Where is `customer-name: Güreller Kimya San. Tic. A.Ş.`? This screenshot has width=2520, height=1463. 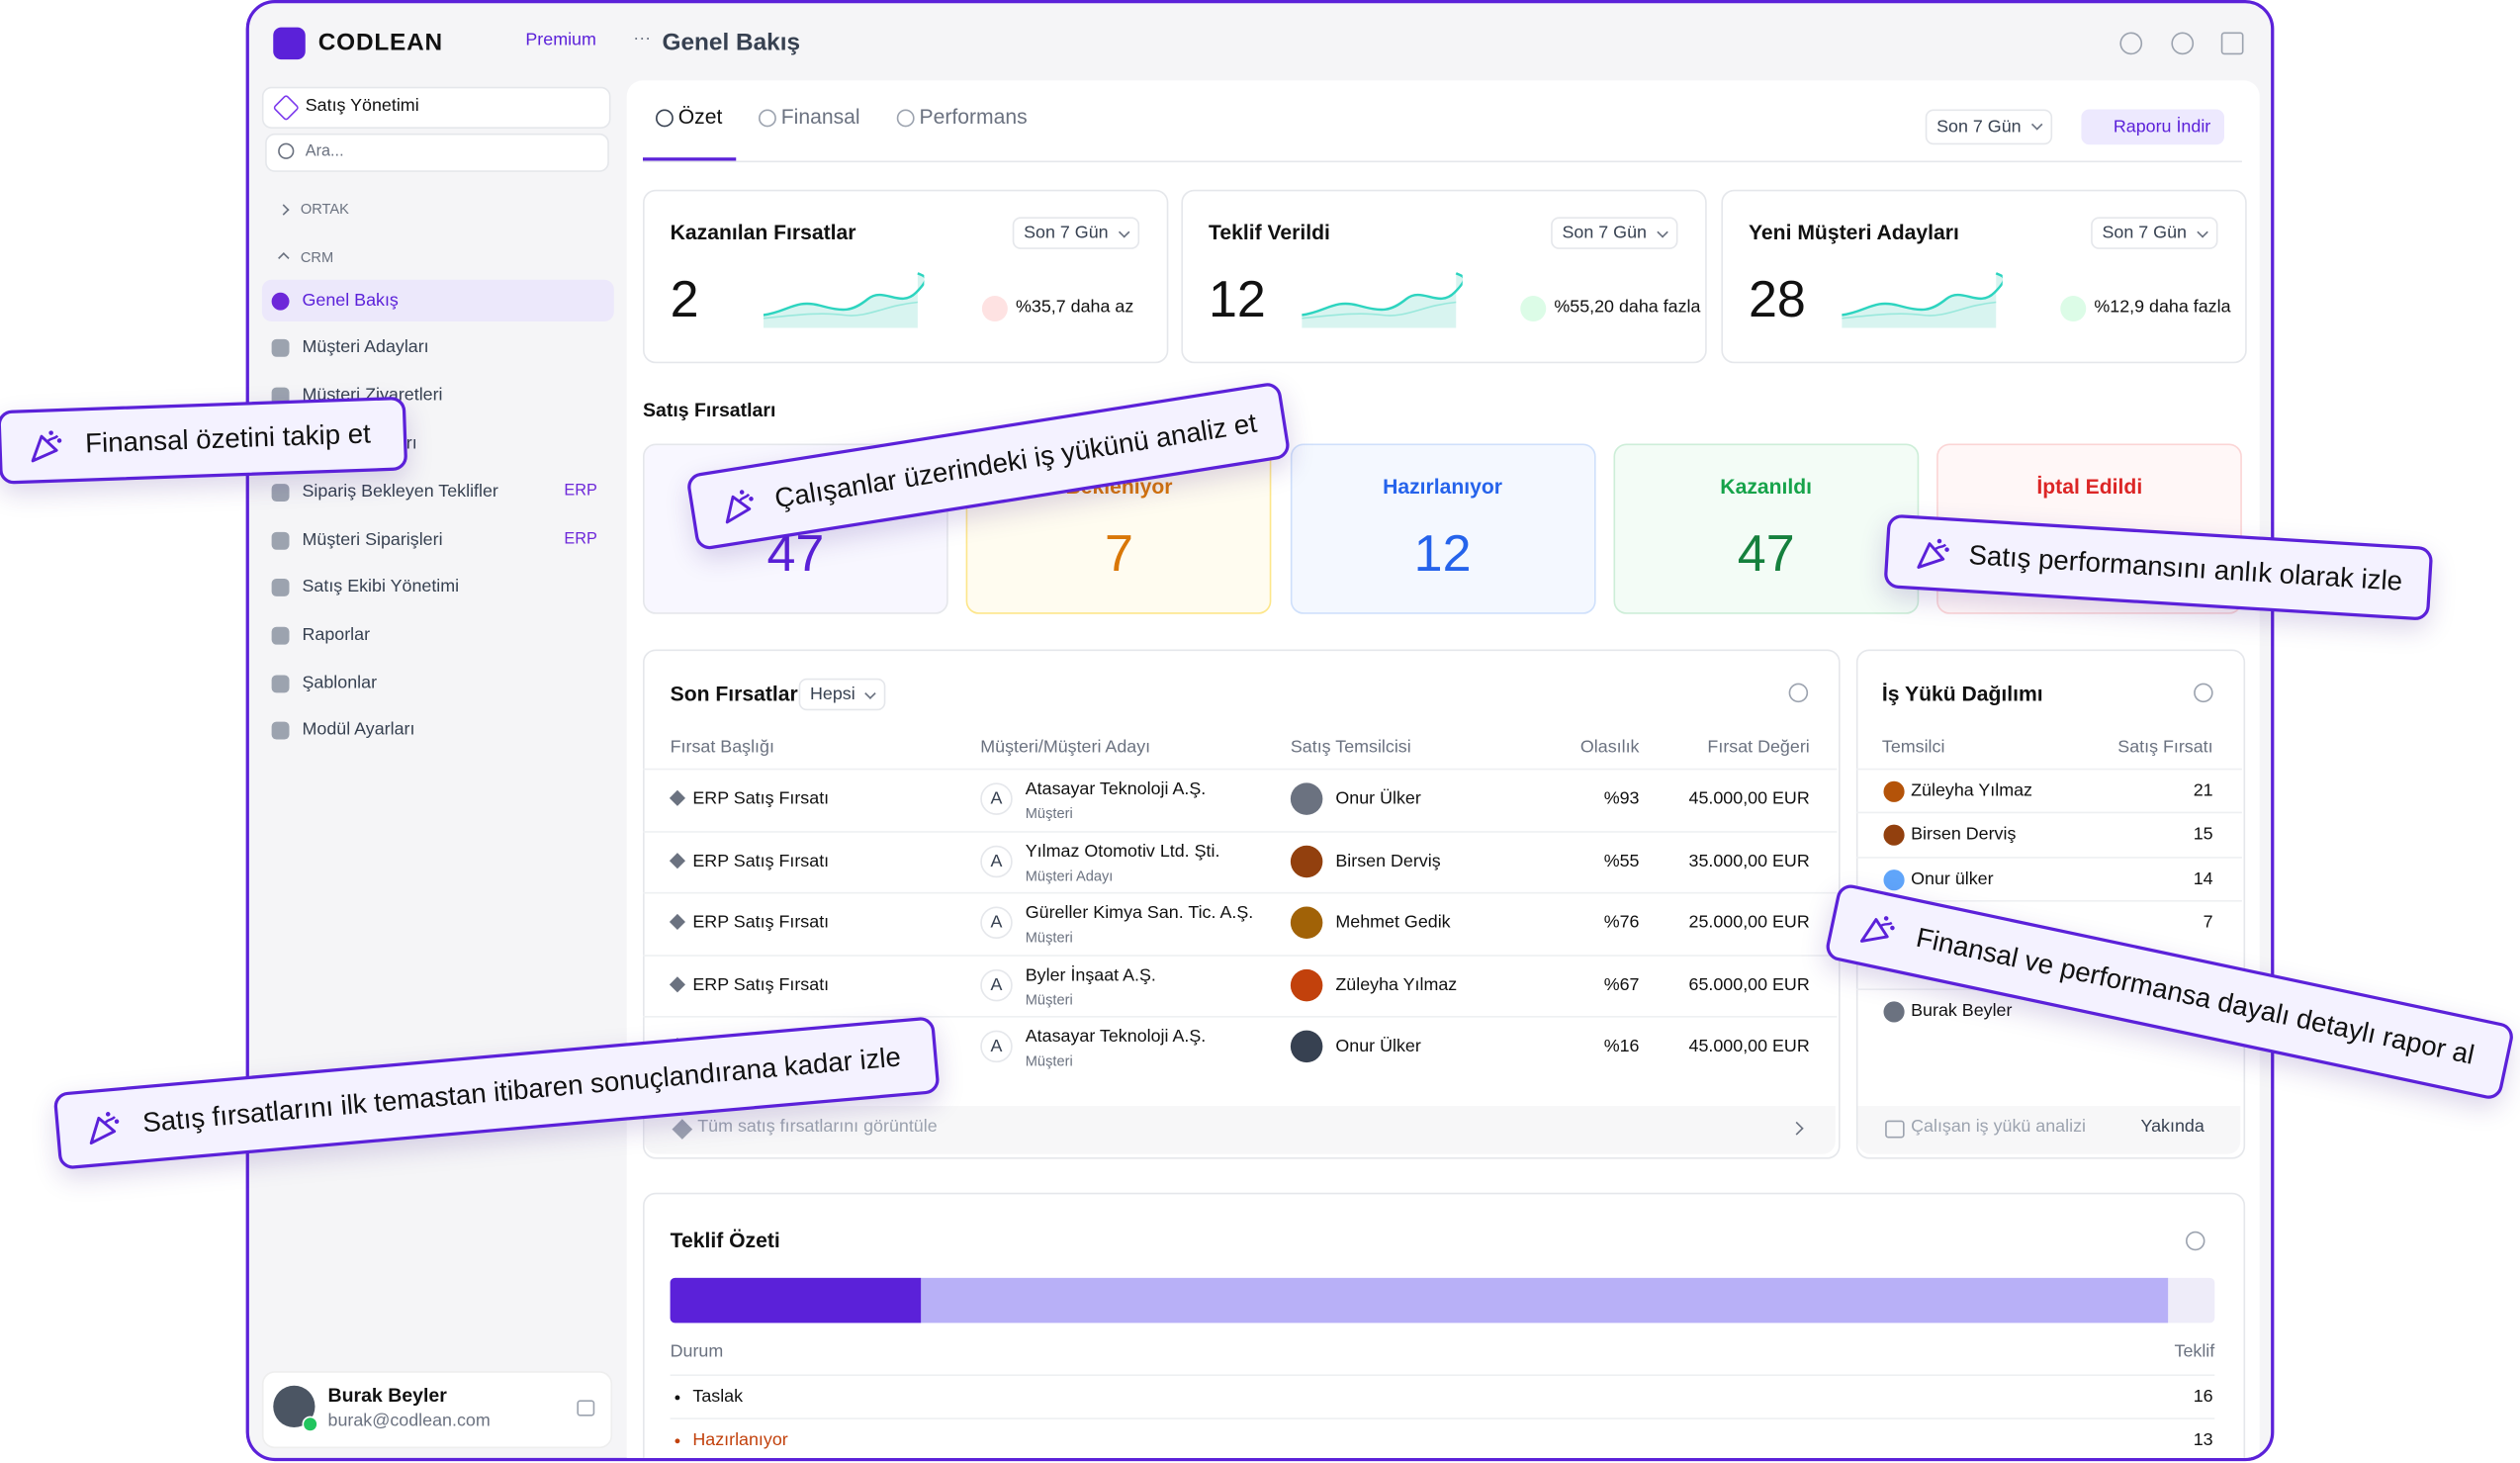
customer-name: Güreller Kimya San. Tic. A.Ş. is located at coordinates (1139, 913).